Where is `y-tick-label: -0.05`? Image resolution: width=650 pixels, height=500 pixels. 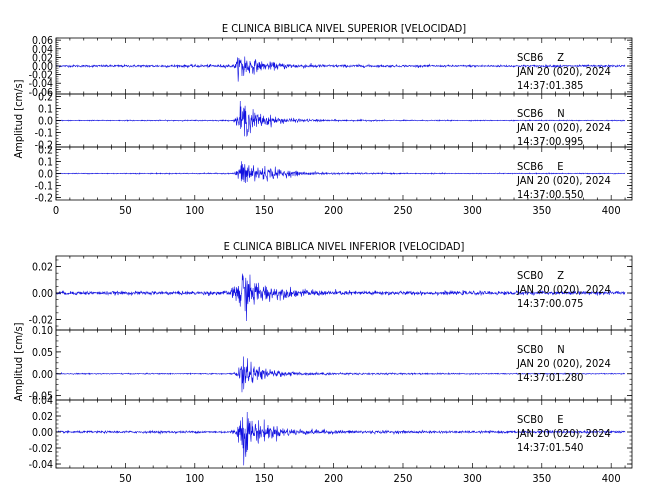
y-tick-label: -0.05 is located at coordinates (41, 397).